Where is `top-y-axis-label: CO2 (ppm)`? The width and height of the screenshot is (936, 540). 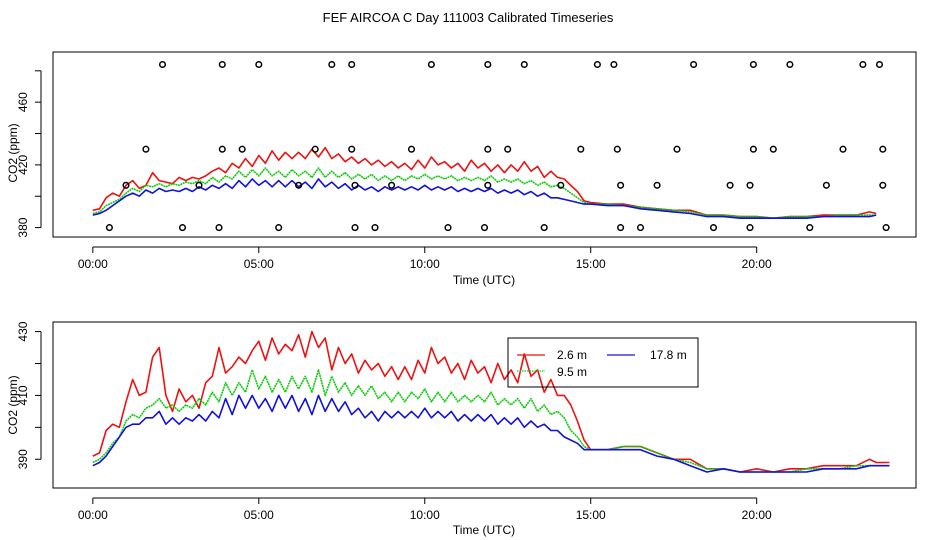
top-y-axis-label: CO2 (ppm) is located at coordinates (13, 152).